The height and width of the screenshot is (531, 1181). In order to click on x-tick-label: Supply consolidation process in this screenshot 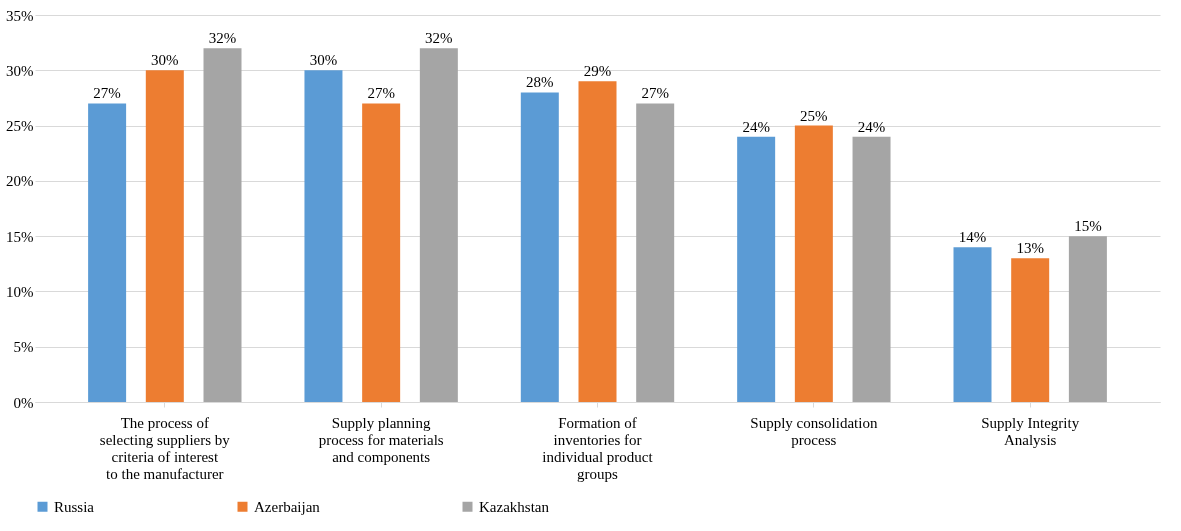, I will do `click(814, 431)`.